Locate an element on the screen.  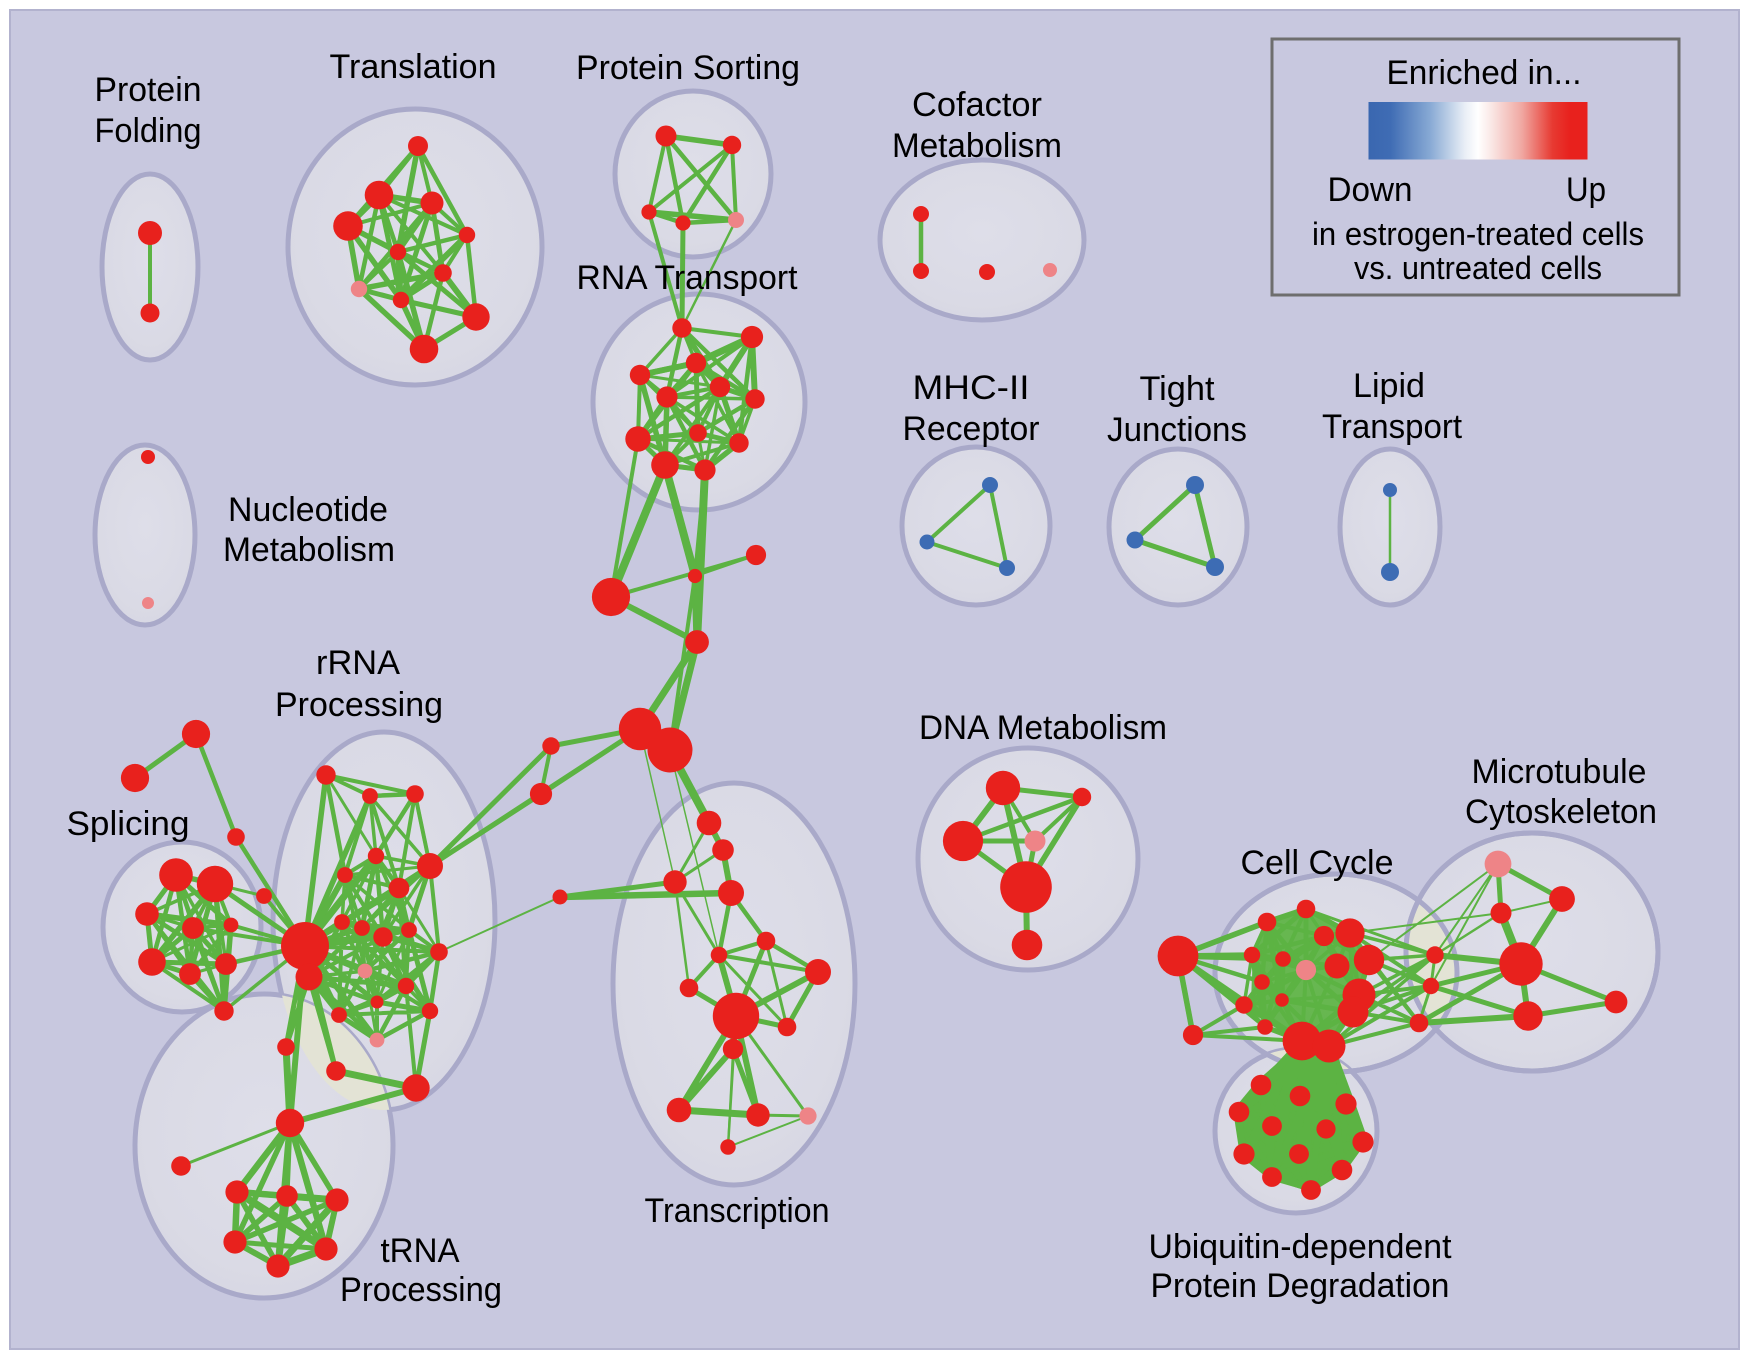
svg-text: Transcription is located at coordinates (737, 1211).